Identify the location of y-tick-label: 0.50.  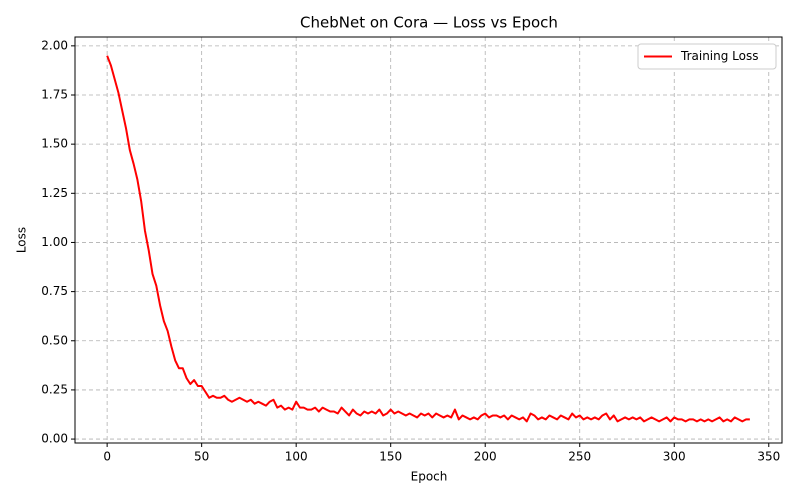
(54, 340).